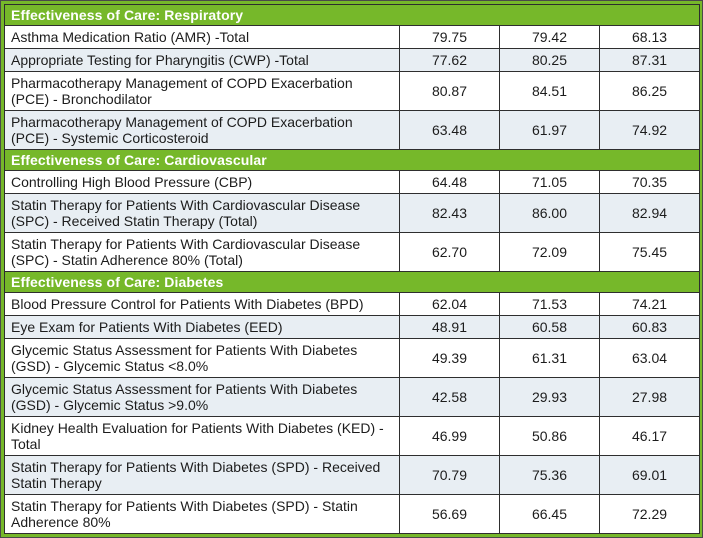 The image size is (703, 538). Describe the element at coordinates (549, 37) in the screenshot. I see `measure-value: 79.42` at that location.